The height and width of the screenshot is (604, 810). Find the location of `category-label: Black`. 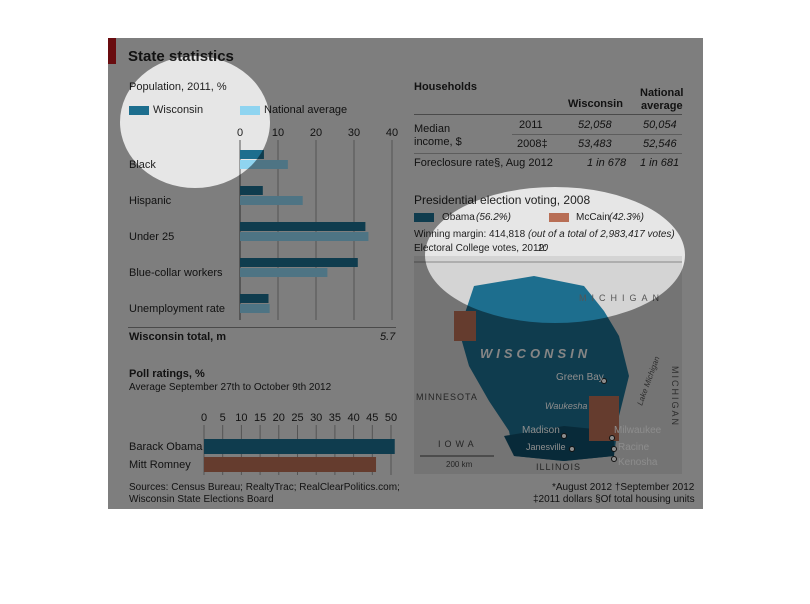

category-label: Black is located at coordinates (142, 165).